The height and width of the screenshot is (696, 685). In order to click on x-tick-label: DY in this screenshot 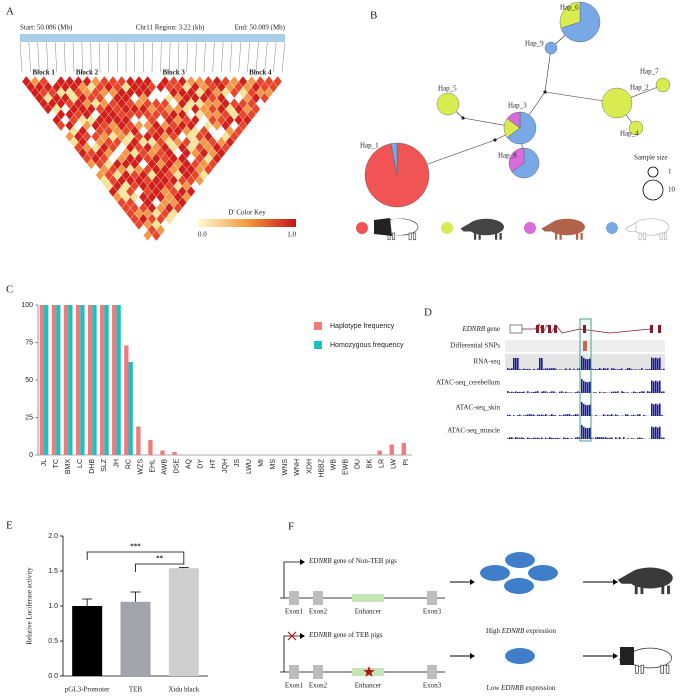, I will do `click(201, 464)`.